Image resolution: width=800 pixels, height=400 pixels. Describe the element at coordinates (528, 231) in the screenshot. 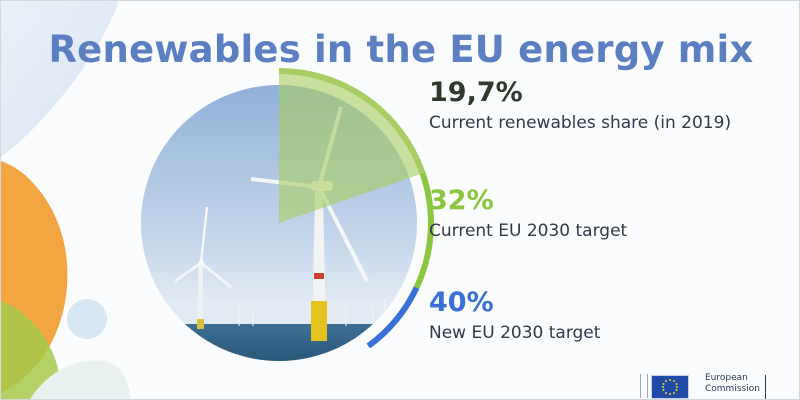

I see `description-label: Current EU 2030 target` at that location.